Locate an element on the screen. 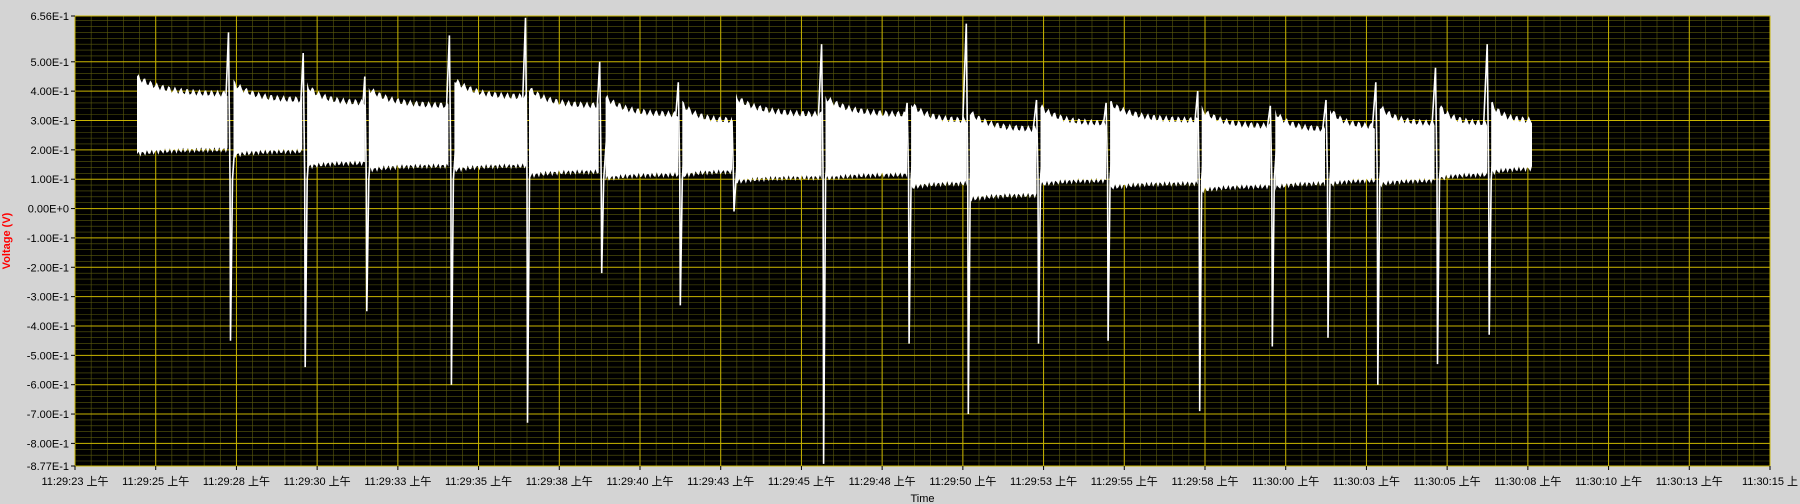 The image size is (1800, 504). y-tick-label: 4.00E-1 is located at coordinates (49, 92).